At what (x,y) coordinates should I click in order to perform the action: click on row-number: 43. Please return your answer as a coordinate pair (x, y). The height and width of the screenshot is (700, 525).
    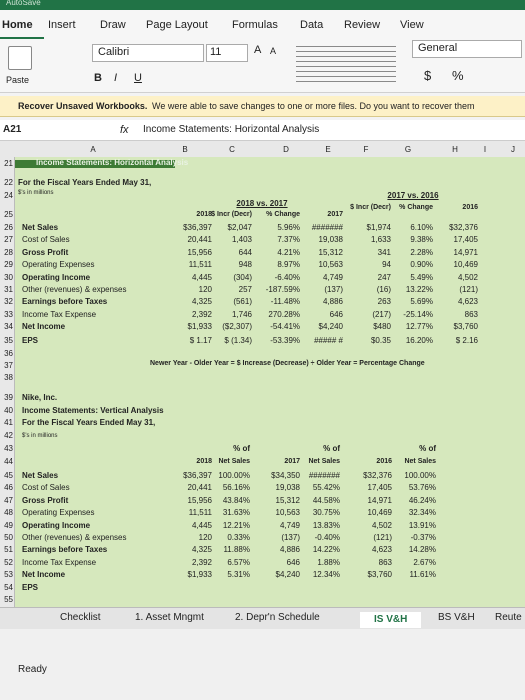
    Looking at the image, I should click on (8, 448).